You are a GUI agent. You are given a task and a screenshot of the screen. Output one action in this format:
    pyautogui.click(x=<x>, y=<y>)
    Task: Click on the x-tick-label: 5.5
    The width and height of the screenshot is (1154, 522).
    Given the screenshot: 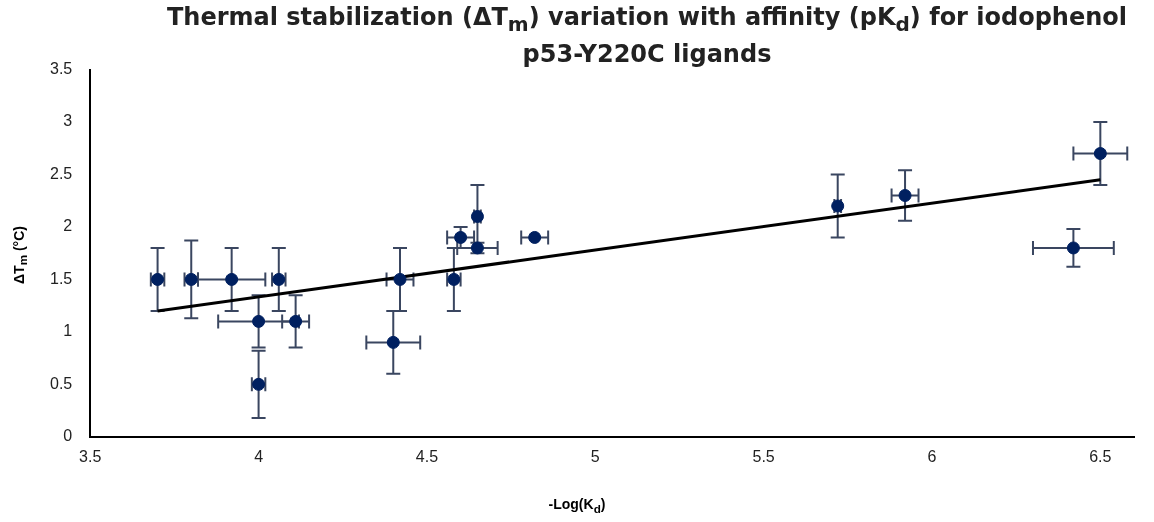 What is the action you would take?
    pyautogui.click(x=763, y=456)
    